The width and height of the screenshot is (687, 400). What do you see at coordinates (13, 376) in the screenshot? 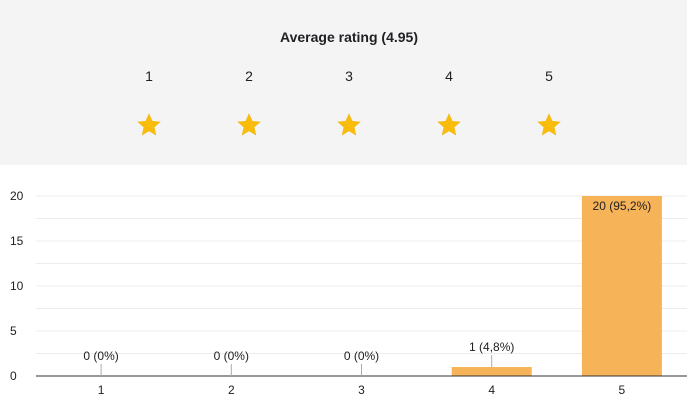
I see `y-tick-label: 0` at bounding box center [13, 376].